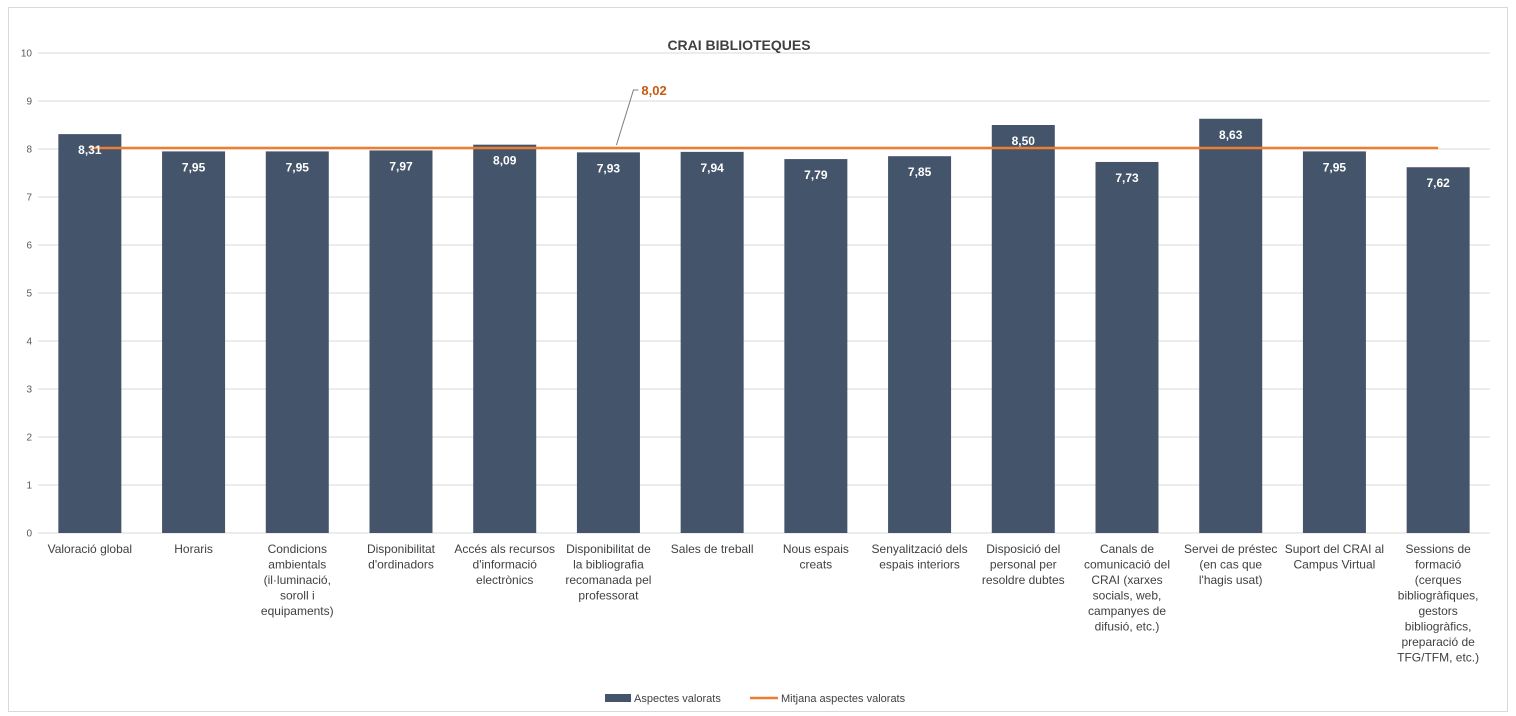 Image resolution: width=1516 pixels, height=716 pixels. What do you see at coordinates (1127, 178) in the screenshot?
I see `bar-data-label: 7,73` at bounding box center [1127, 178].